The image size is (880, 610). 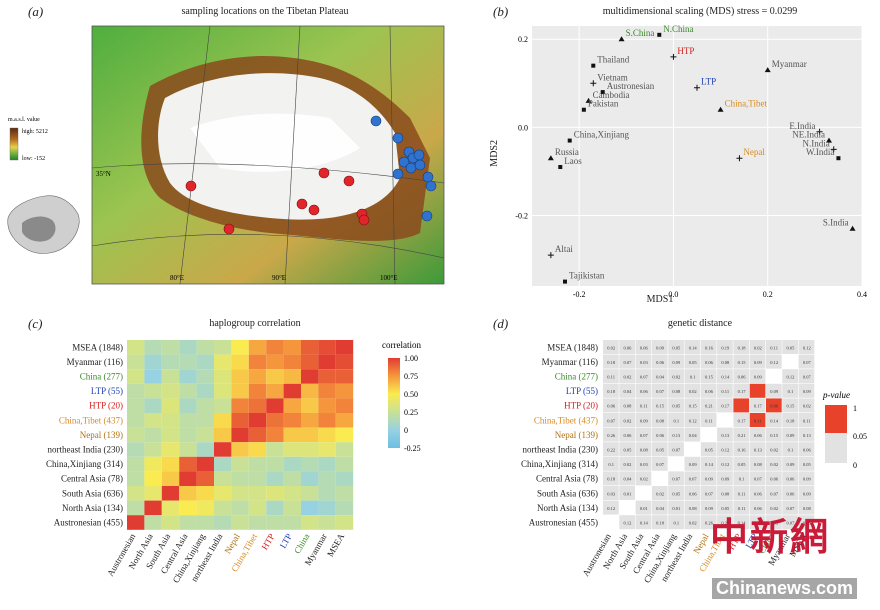 I want to click on distance-value: 0.08, so click(x=644, y=450).